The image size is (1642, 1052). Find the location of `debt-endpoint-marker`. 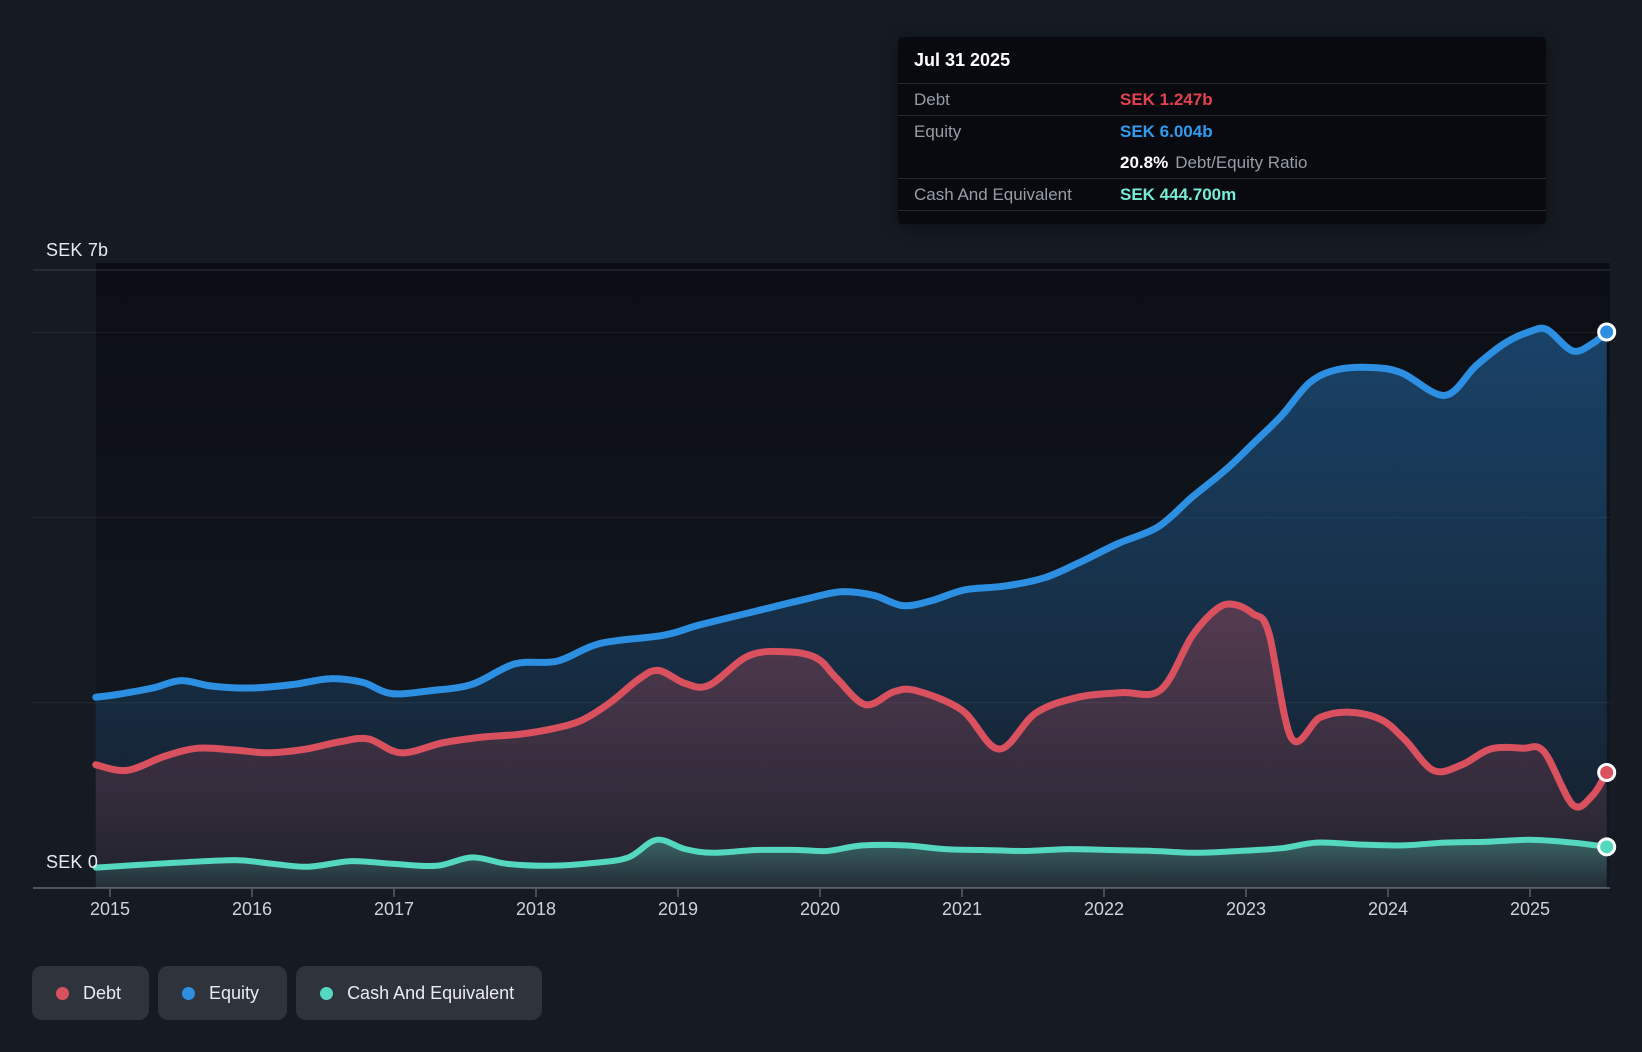

debt-endpoint-marker is located at coordinates (1607, 773).